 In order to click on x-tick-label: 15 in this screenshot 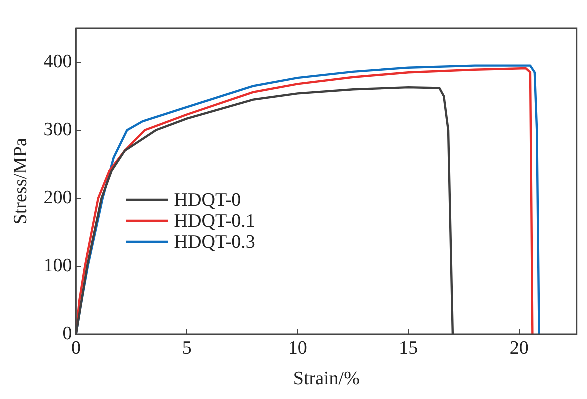, I will do `click(408, 348)`.